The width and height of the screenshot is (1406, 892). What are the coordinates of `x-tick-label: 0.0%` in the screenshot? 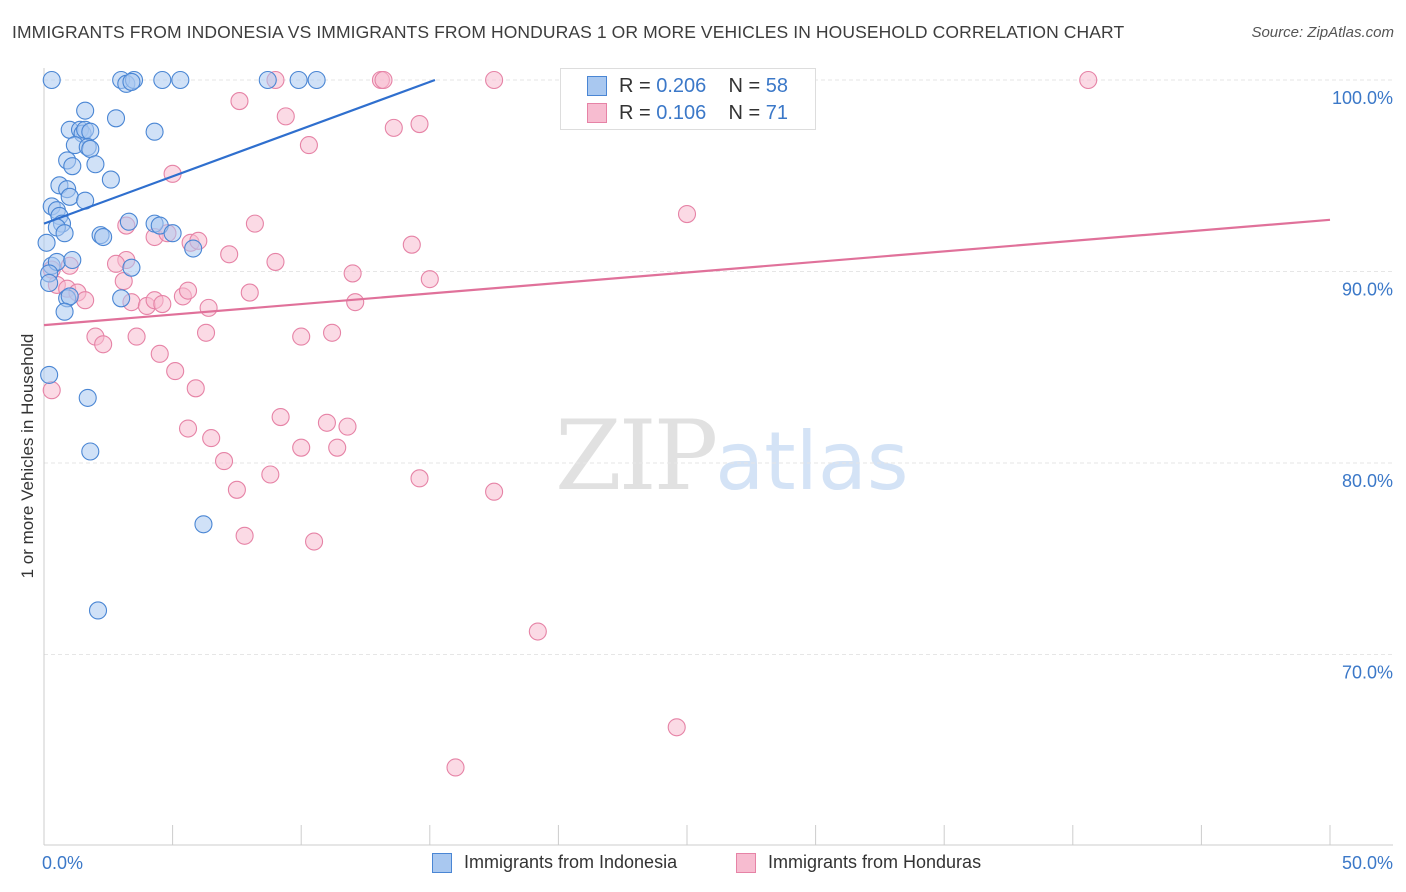 It's located at (62, 863).